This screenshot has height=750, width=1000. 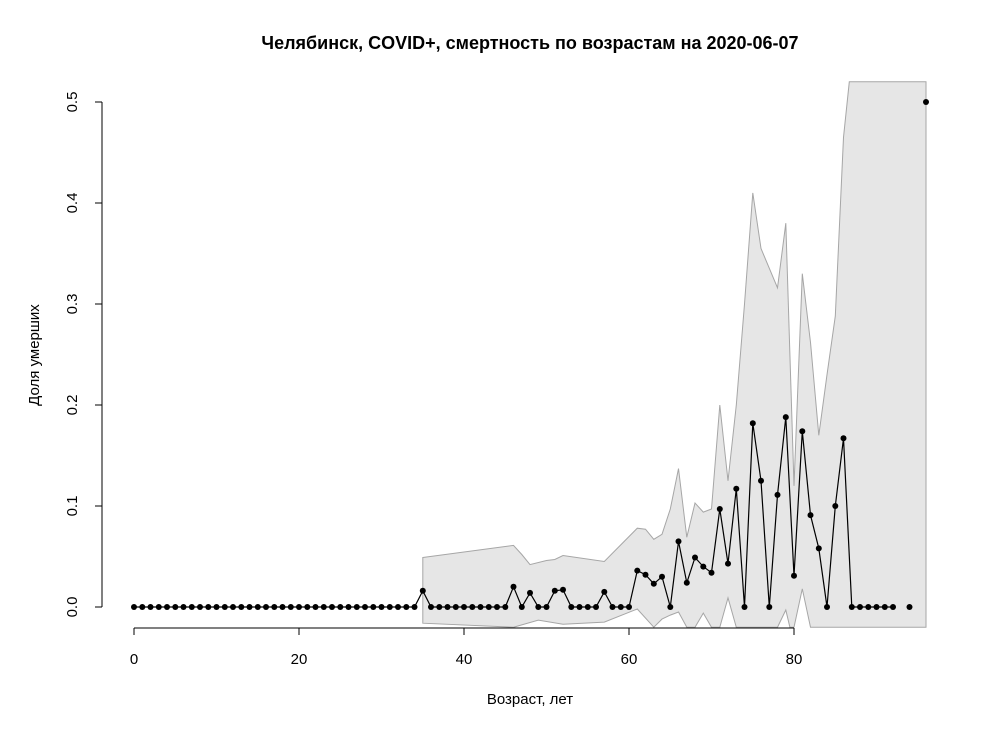 I want to click on x-tick-label: 60, so click(x=629, y=659).